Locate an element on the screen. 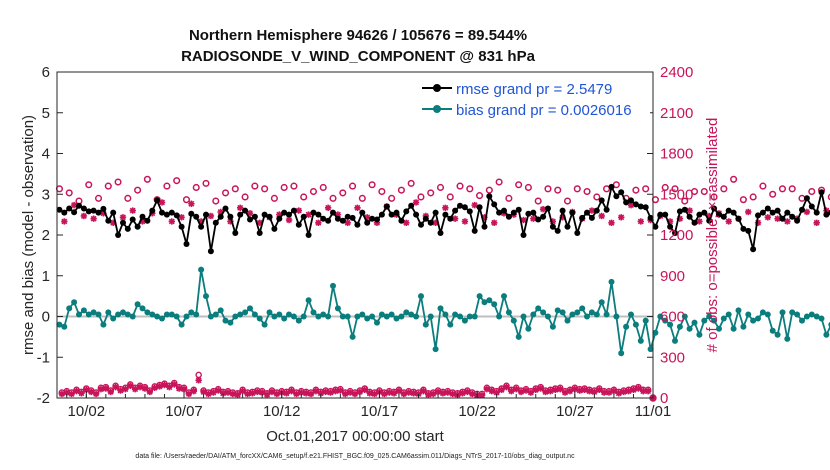 This screenshot has width=830, height=470. legend-box is located at coordinates (534, 98).